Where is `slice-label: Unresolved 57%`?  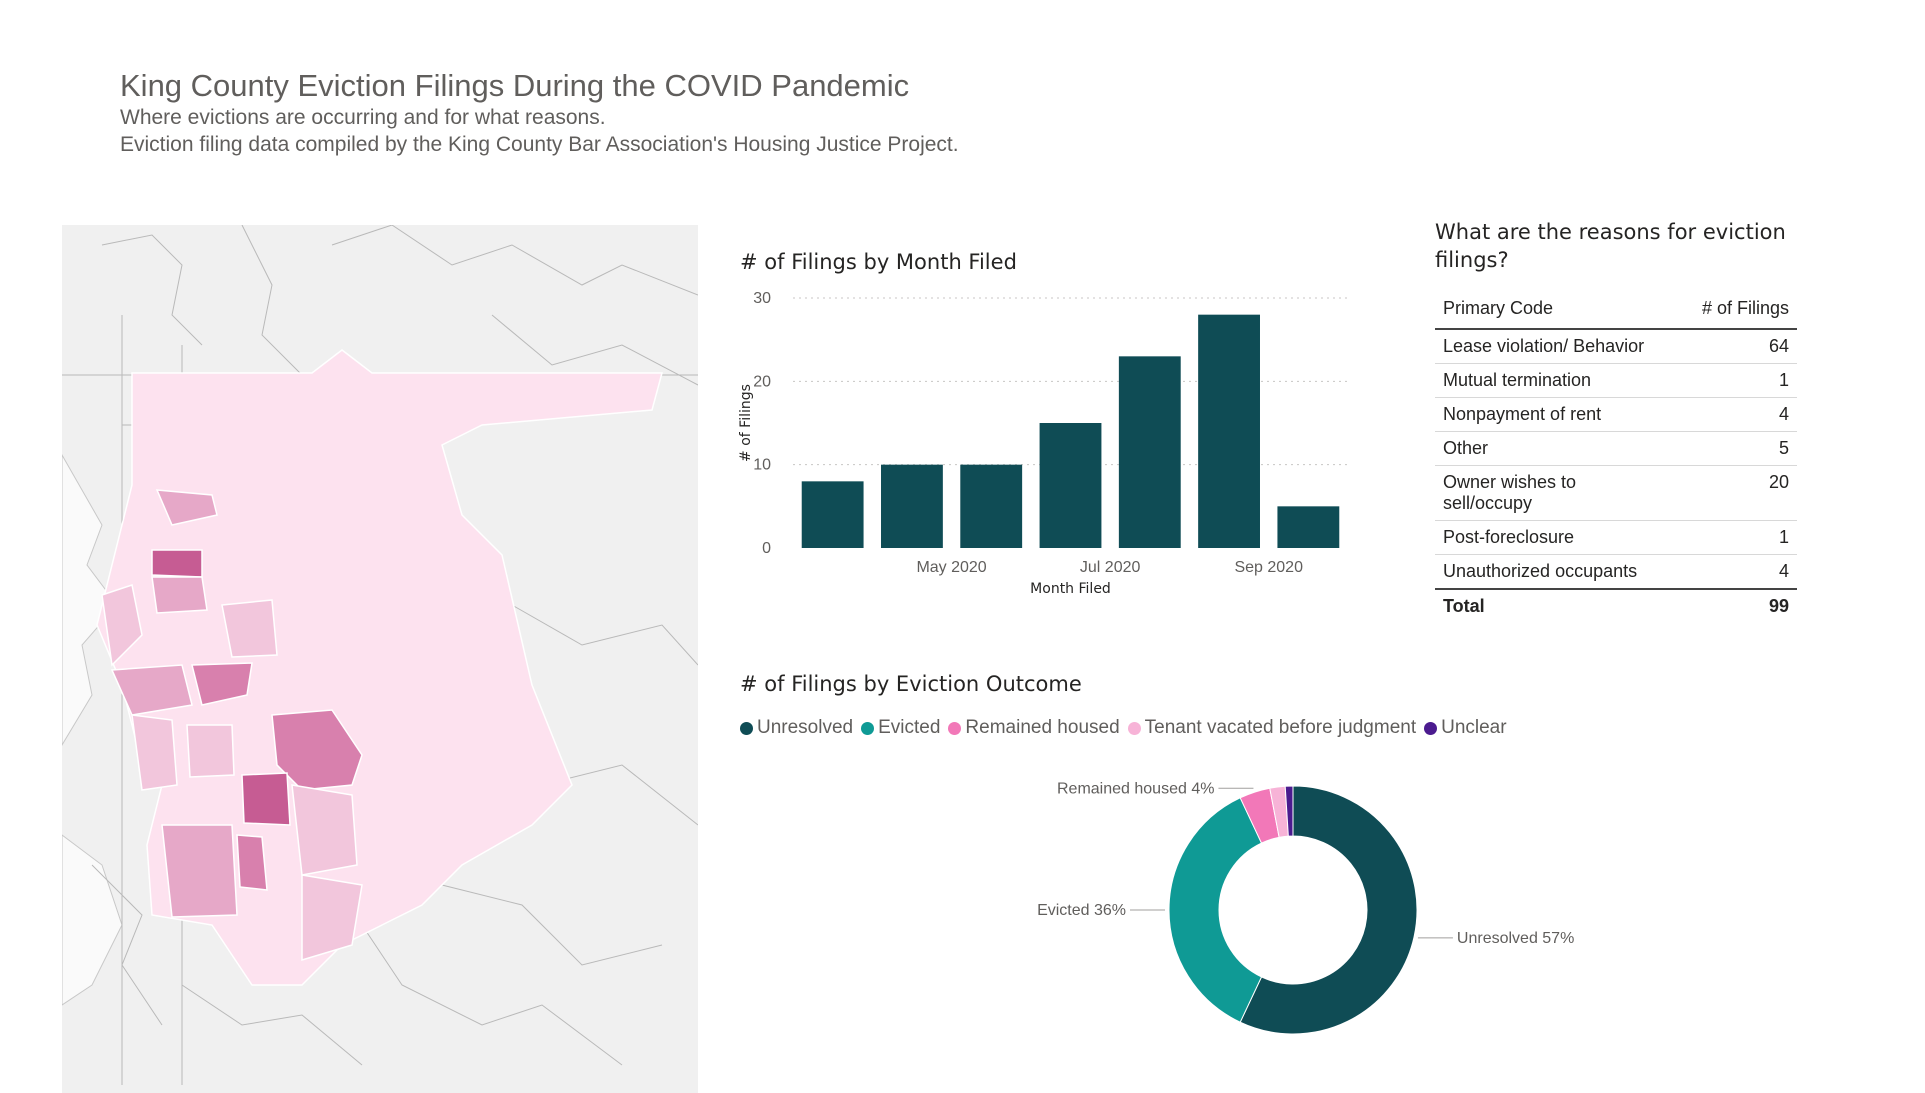
slice-label: Unresolved 57% is located at coordinates (1515, 938).